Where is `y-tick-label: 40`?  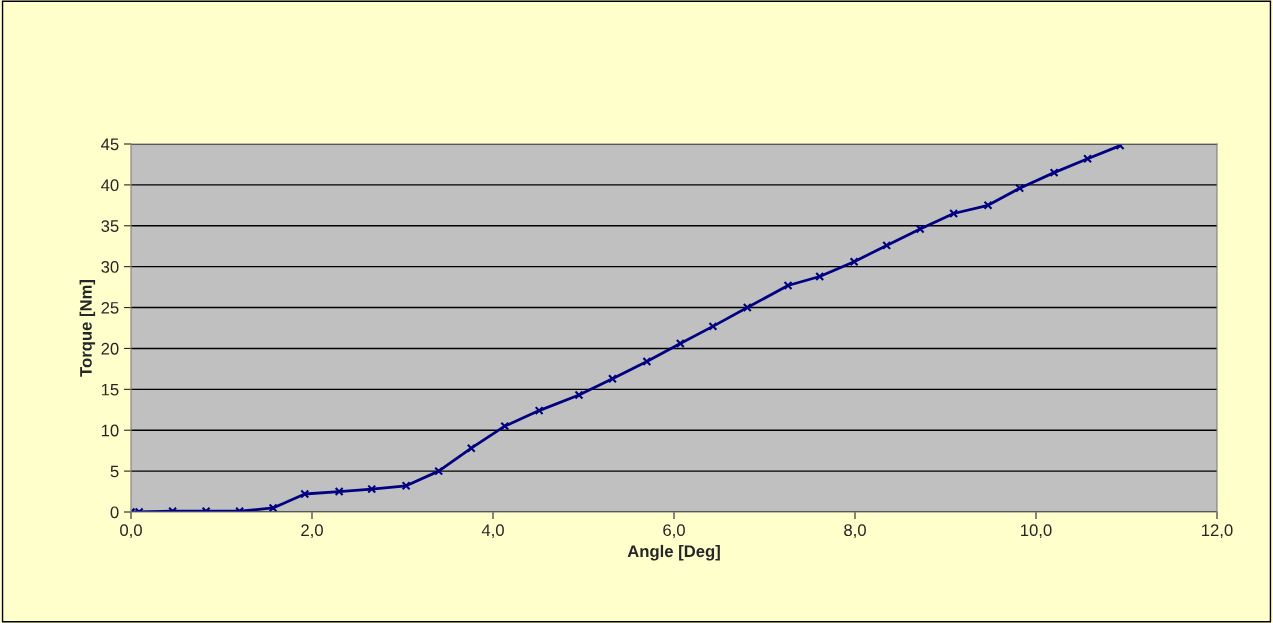
y-tick-label: 40 is located at coordinates (110, 185).